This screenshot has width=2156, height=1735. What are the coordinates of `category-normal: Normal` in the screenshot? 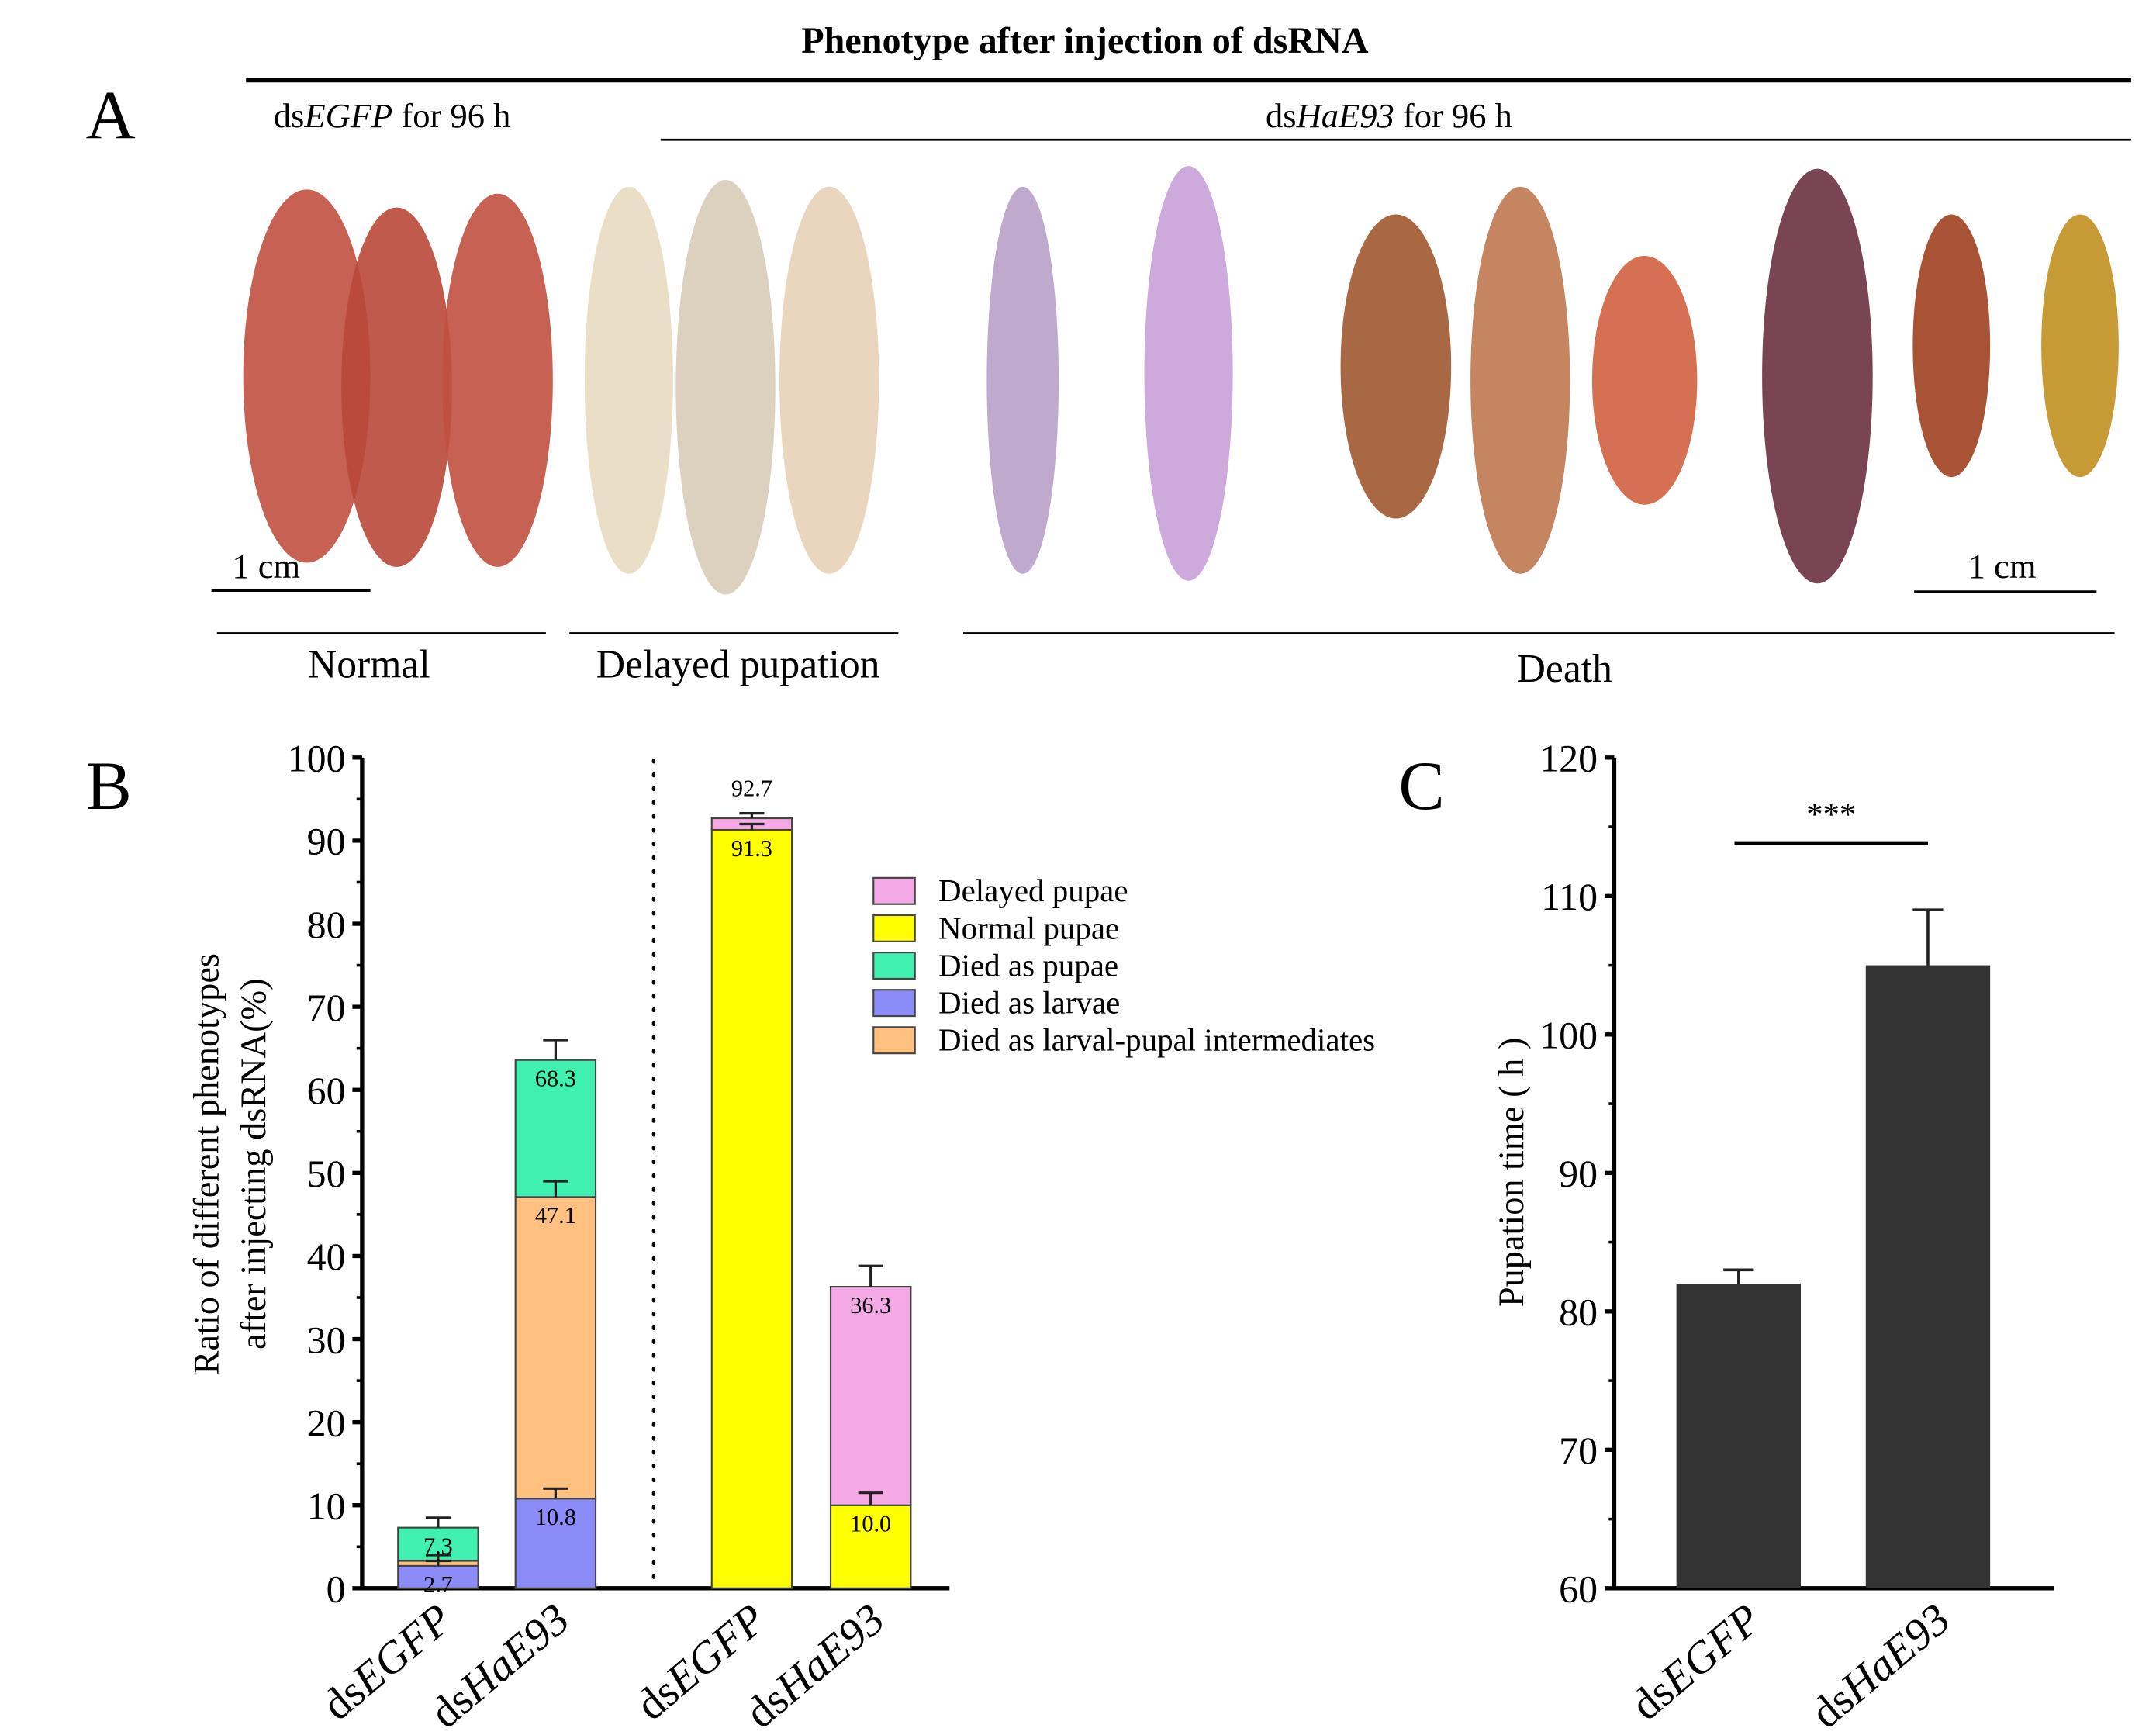 It's located at (369, 664).